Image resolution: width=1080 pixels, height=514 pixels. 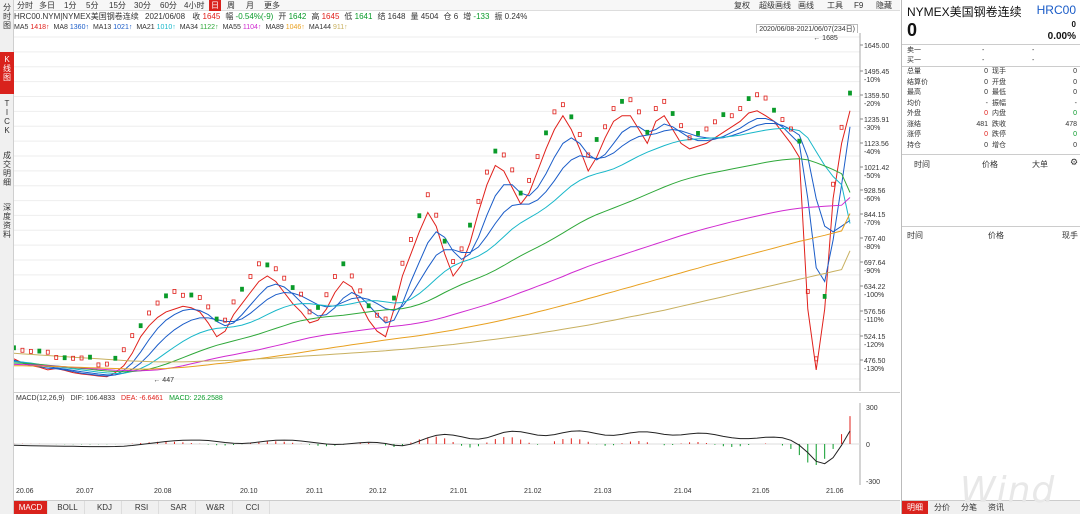 What do you see at coordinates (1073, 24) in the screenshot?
I see `price-change: 0` at bounding box center [1073, 24].